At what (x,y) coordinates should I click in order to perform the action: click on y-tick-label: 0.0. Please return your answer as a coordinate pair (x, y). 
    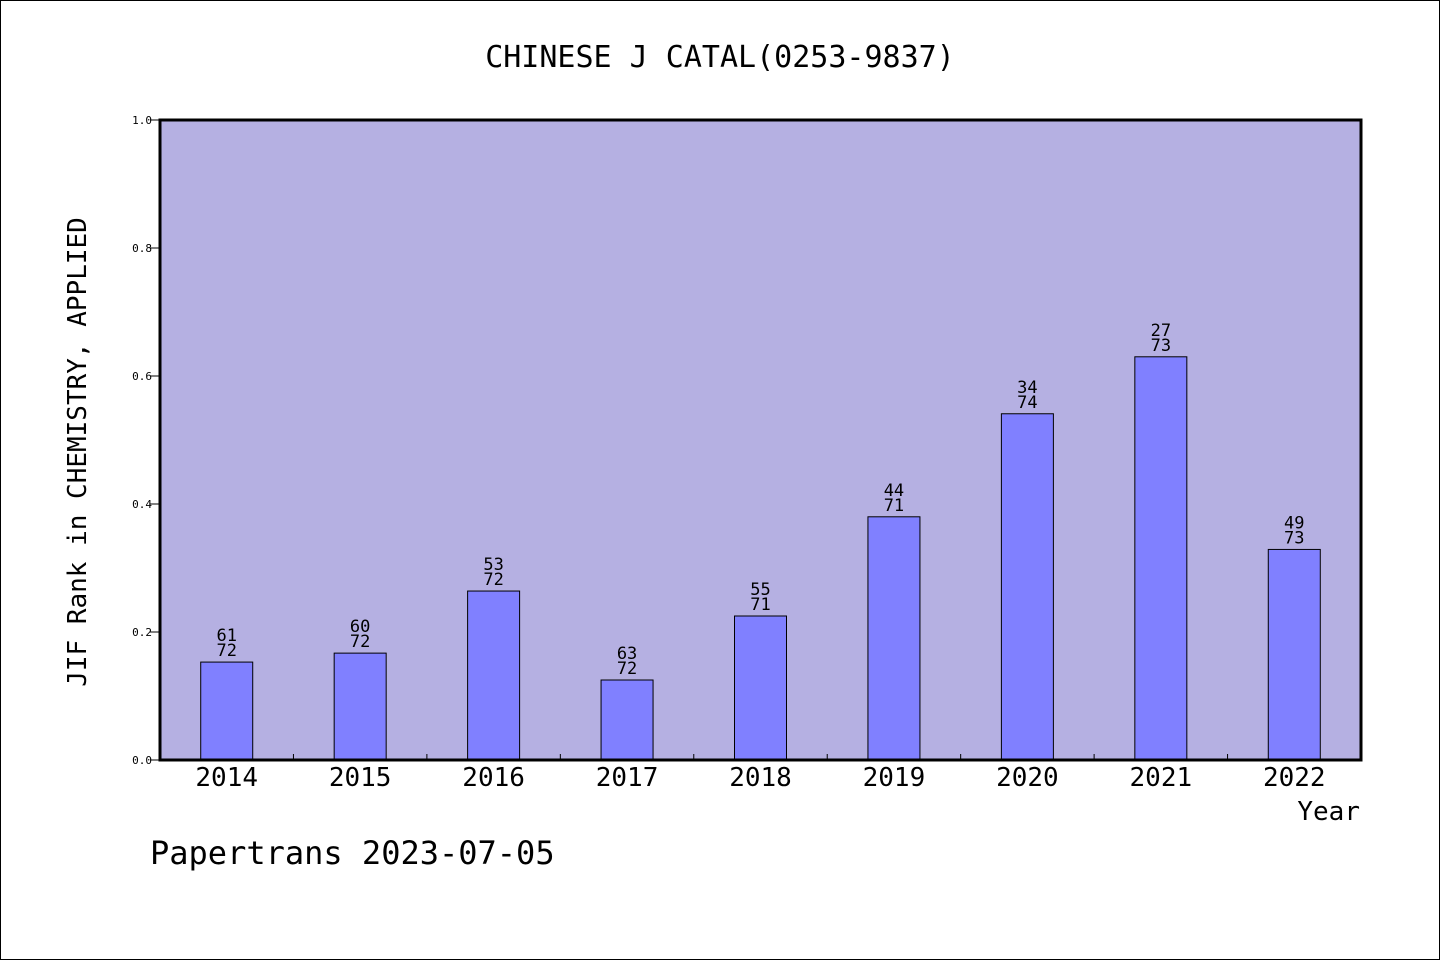
    Looking at the image, I should click on (142, 760).